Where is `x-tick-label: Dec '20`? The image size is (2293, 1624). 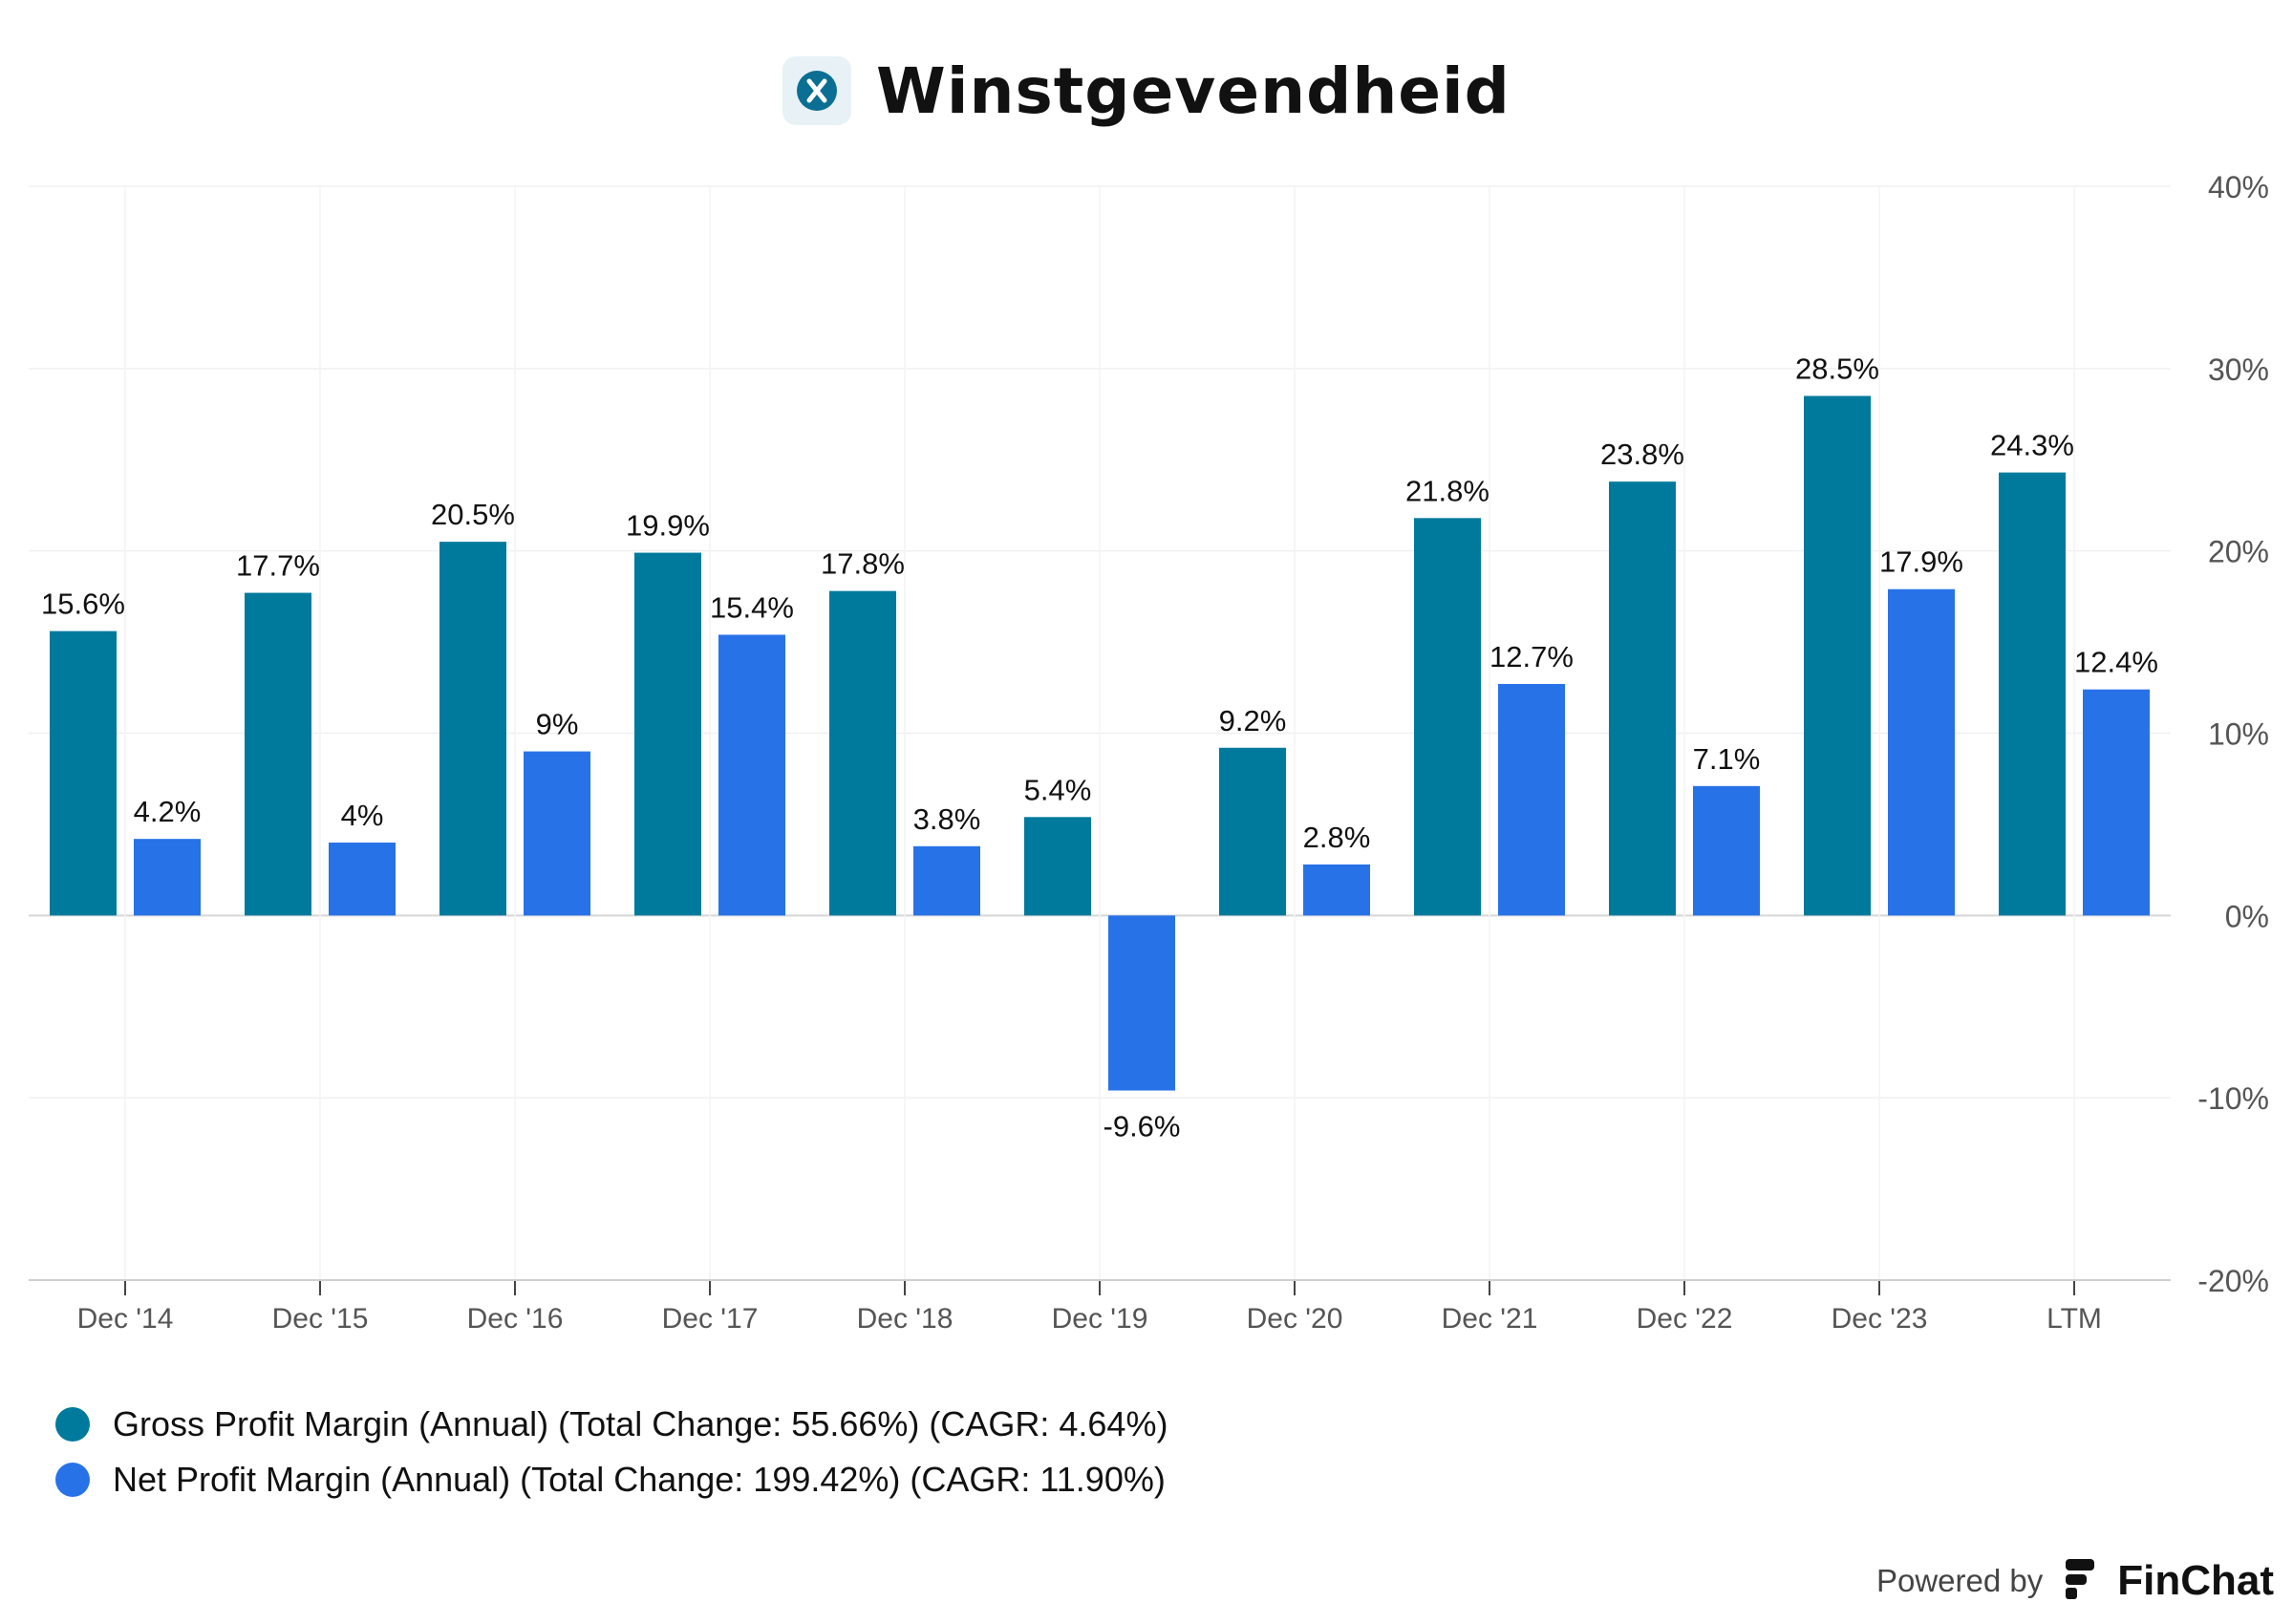 x-tick-label: Dec '20 is located at coordinates (1295, 1319).